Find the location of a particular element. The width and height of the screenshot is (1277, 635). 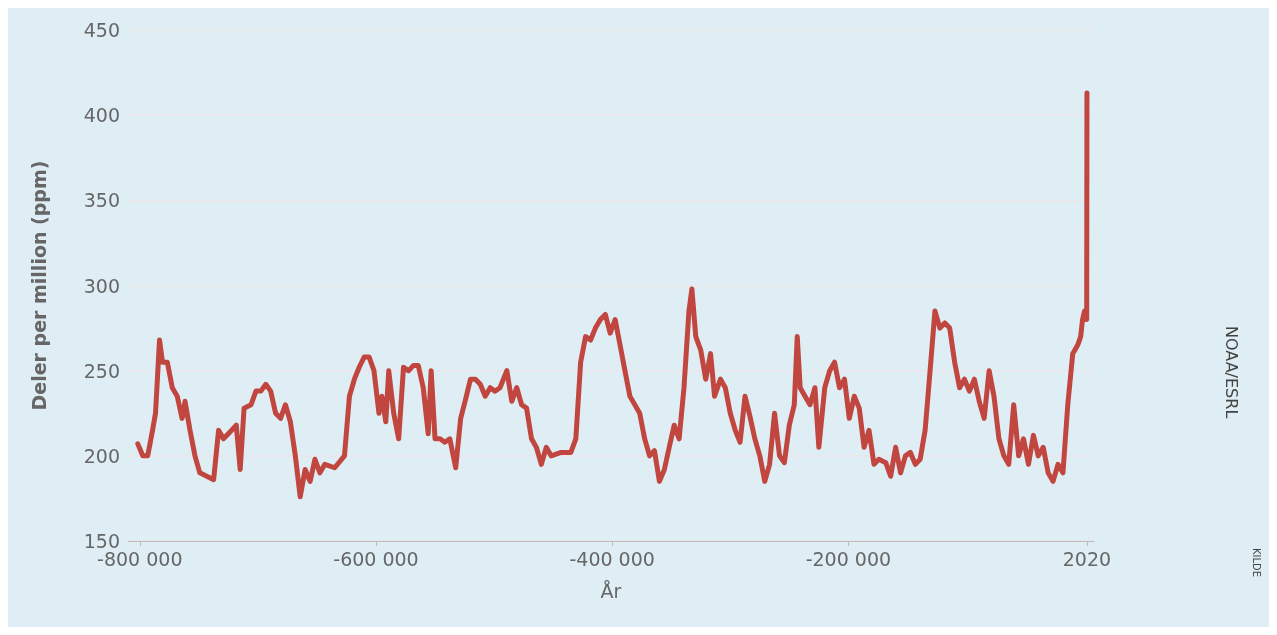

x-axis-title: År is located at coordinates (611, 590).